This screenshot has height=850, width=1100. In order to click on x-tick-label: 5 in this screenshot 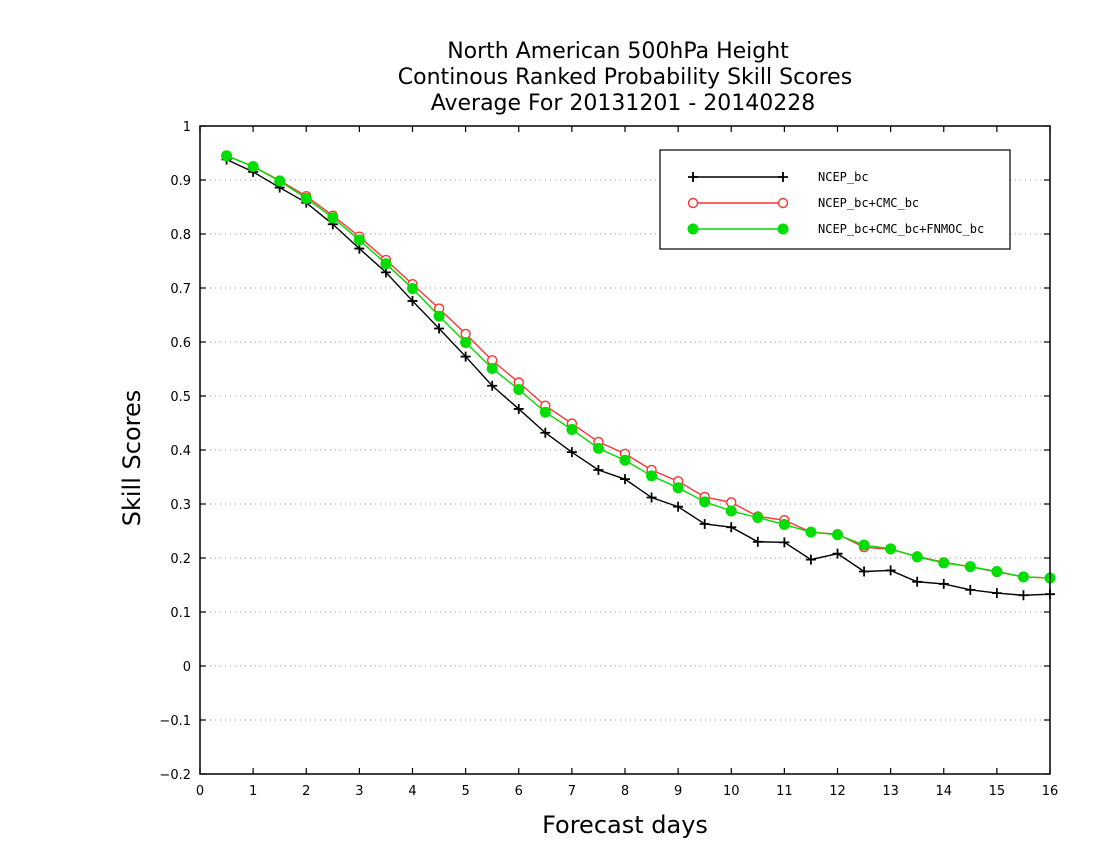, I will do `click(465, 791)`.